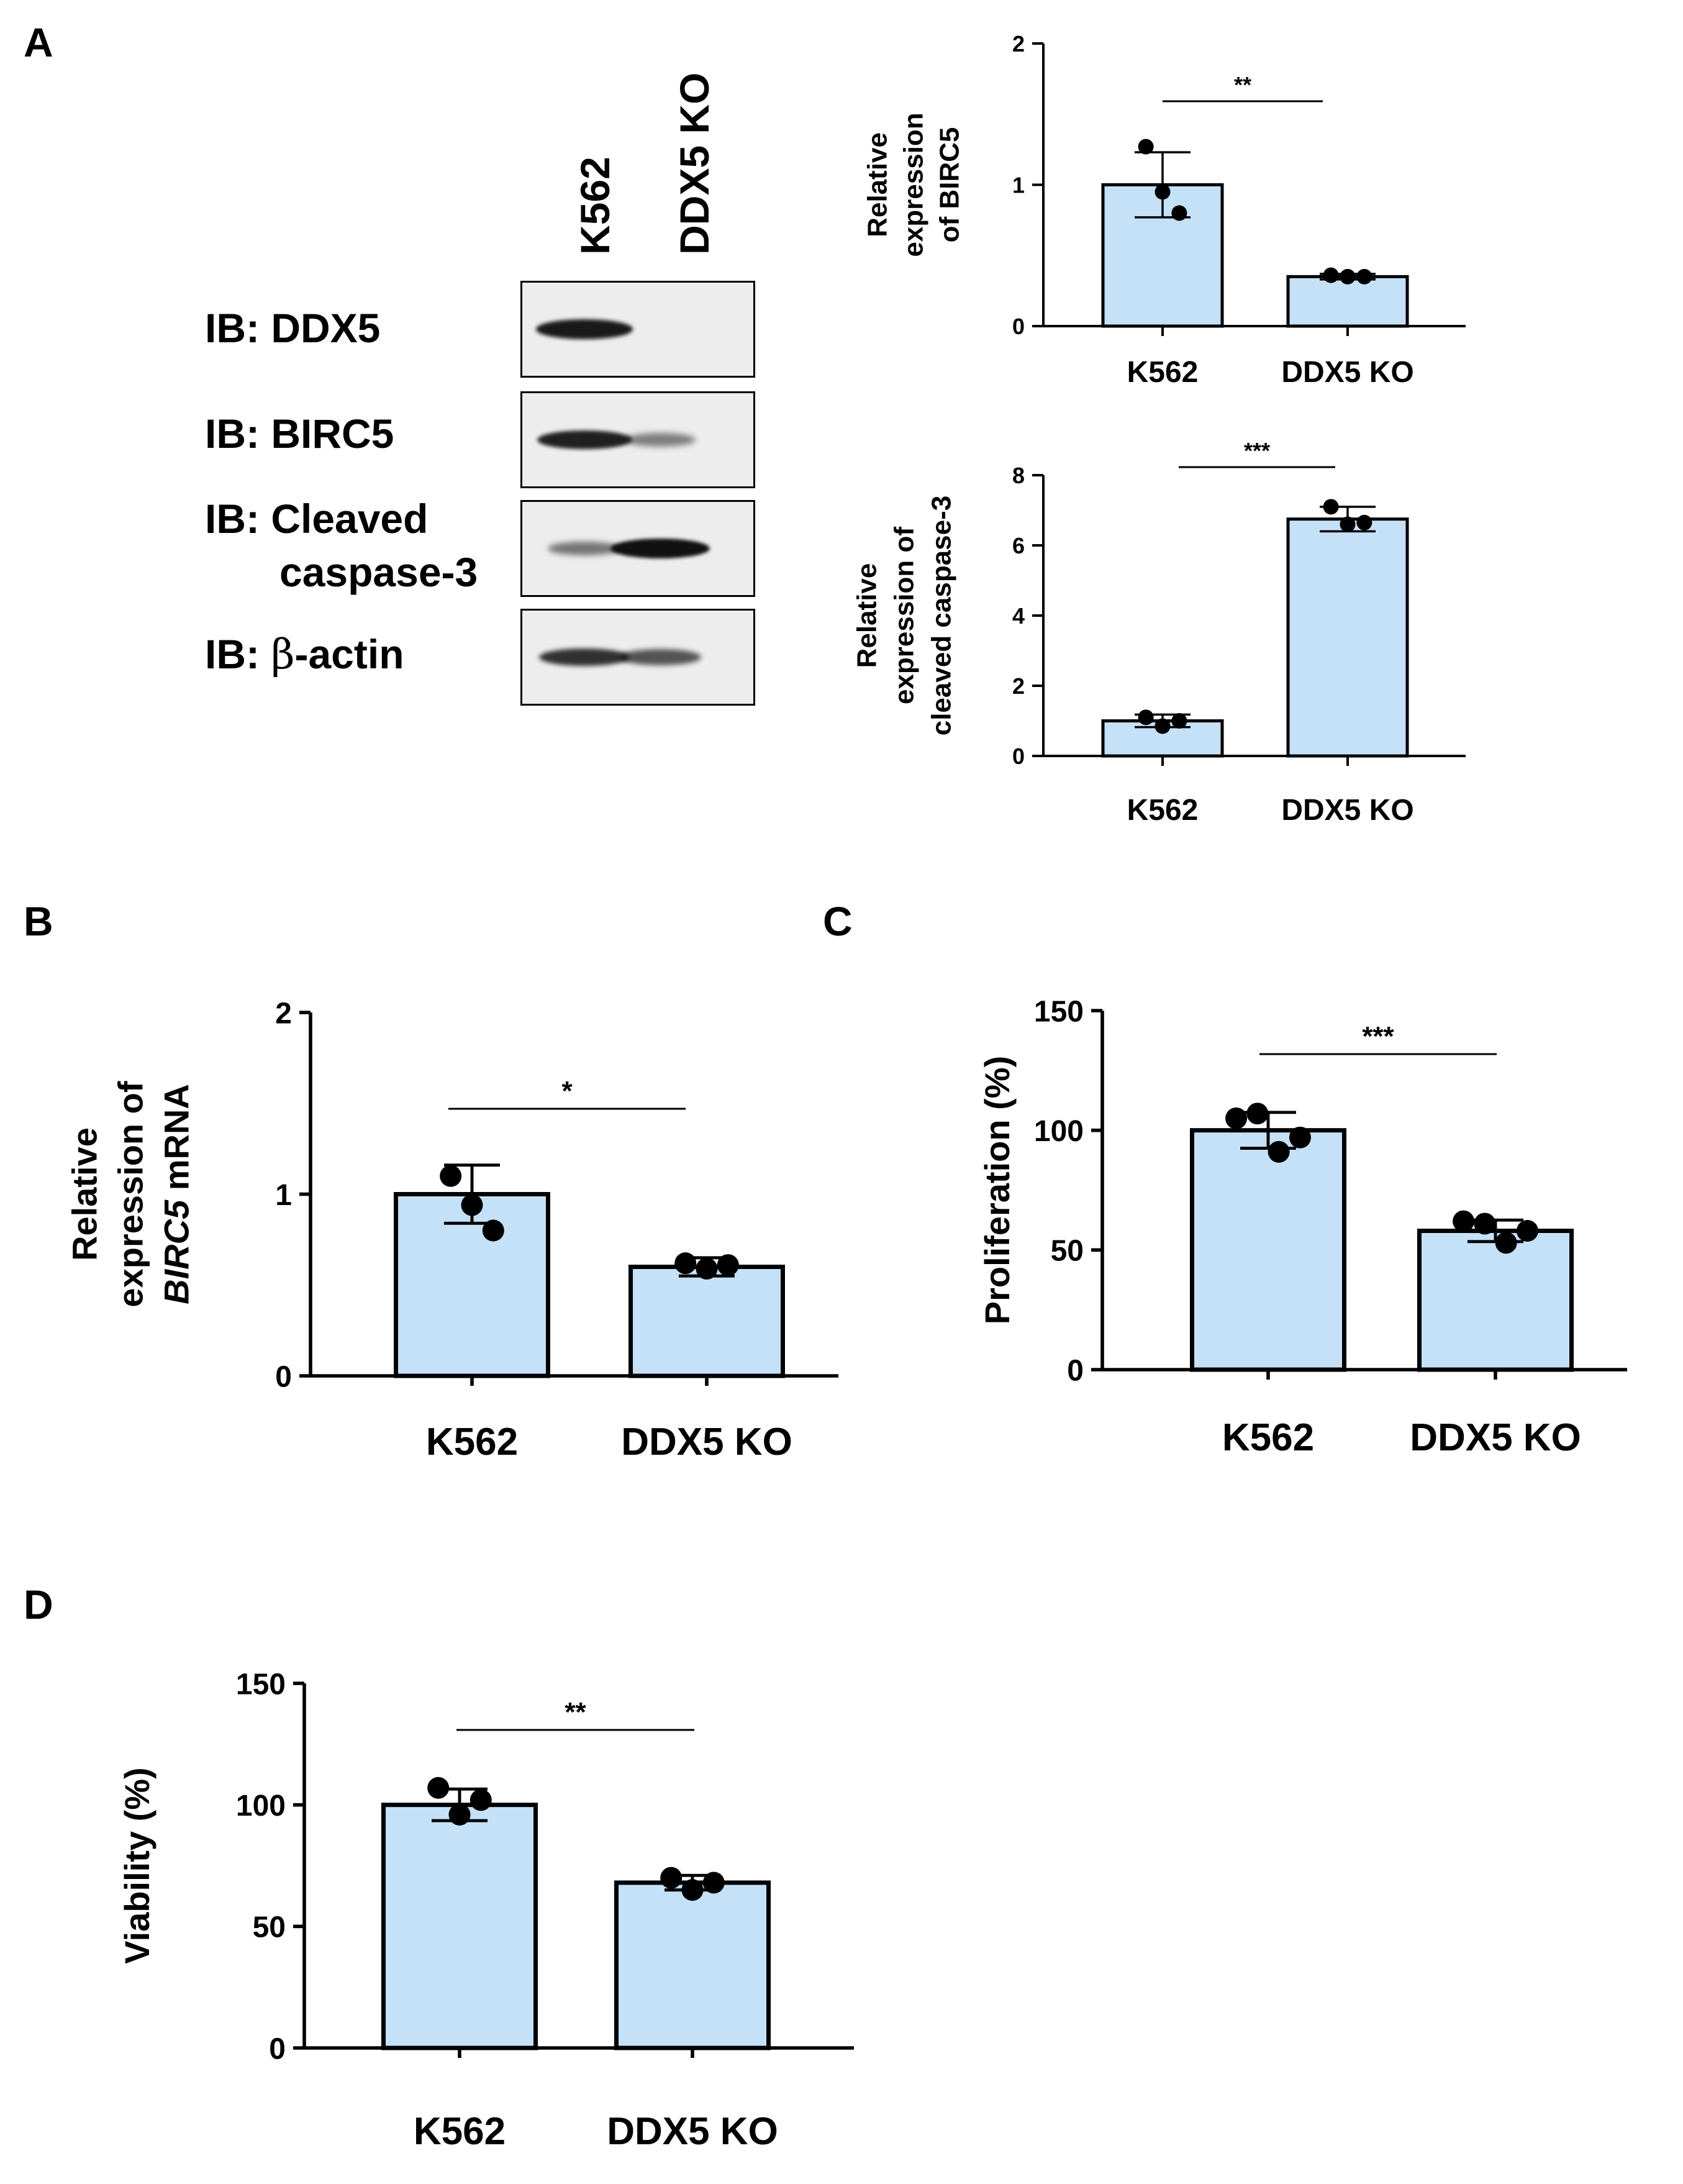  I want to click on y-axis-label: expression, so click(913, 185).